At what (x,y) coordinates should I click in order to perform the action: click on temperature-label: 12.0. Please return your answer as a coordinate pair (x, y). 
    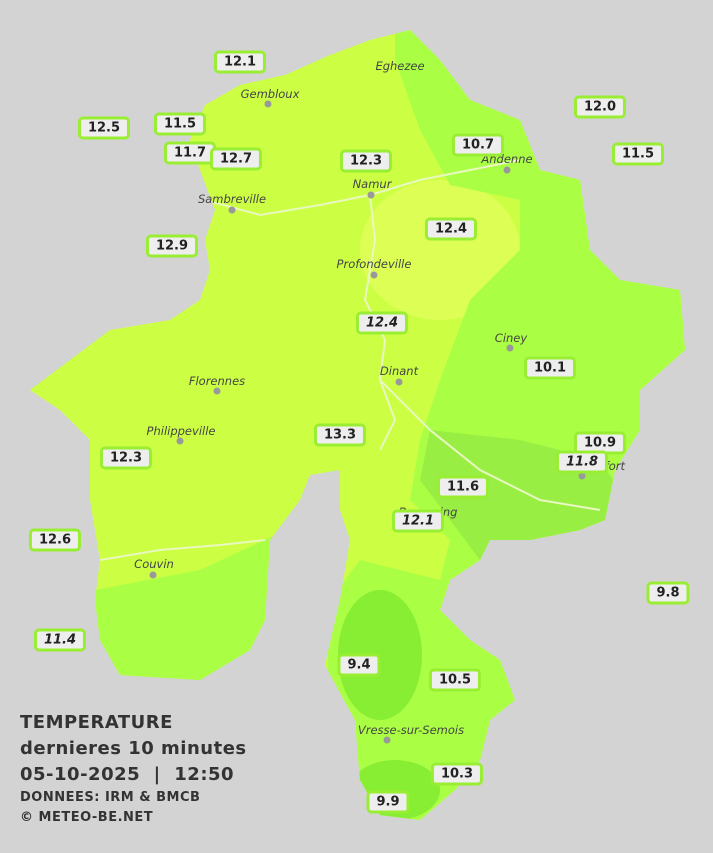
    Looking at the image, I should click on (600, 107).